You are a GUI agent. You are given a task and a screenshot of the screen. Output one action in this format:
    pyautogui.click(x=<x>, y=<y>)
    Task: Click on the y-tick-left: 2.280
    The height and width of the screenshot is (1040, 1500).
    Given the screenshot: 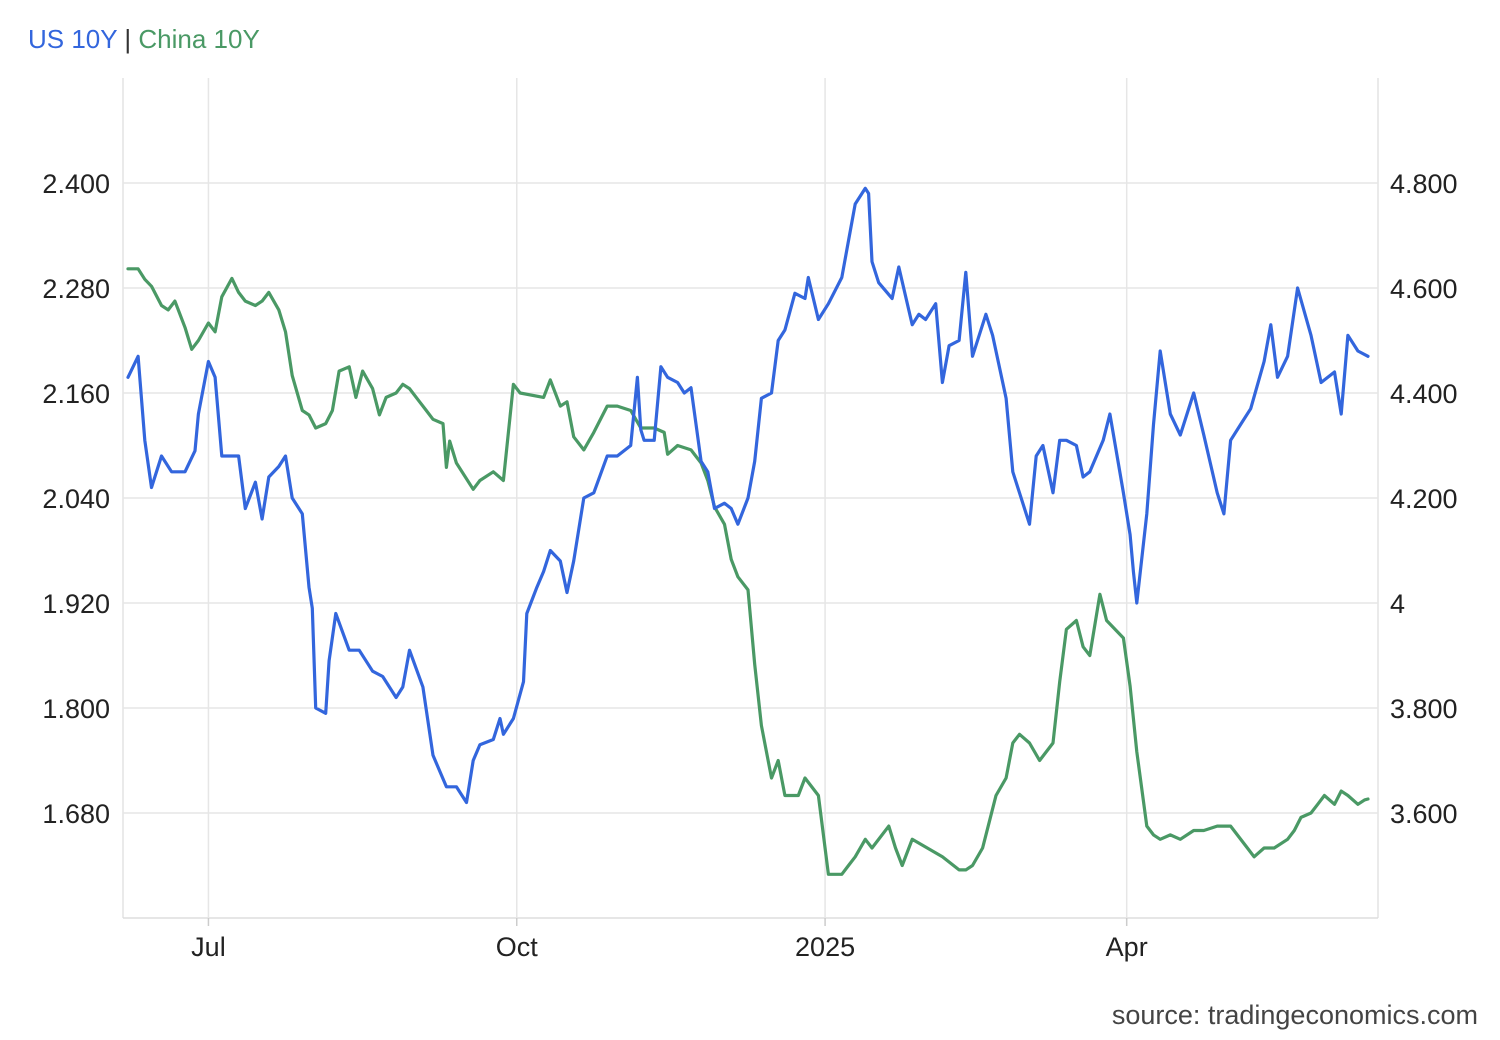 What is the action you would take?
    pyautogui.click(x=76, y=289)
    